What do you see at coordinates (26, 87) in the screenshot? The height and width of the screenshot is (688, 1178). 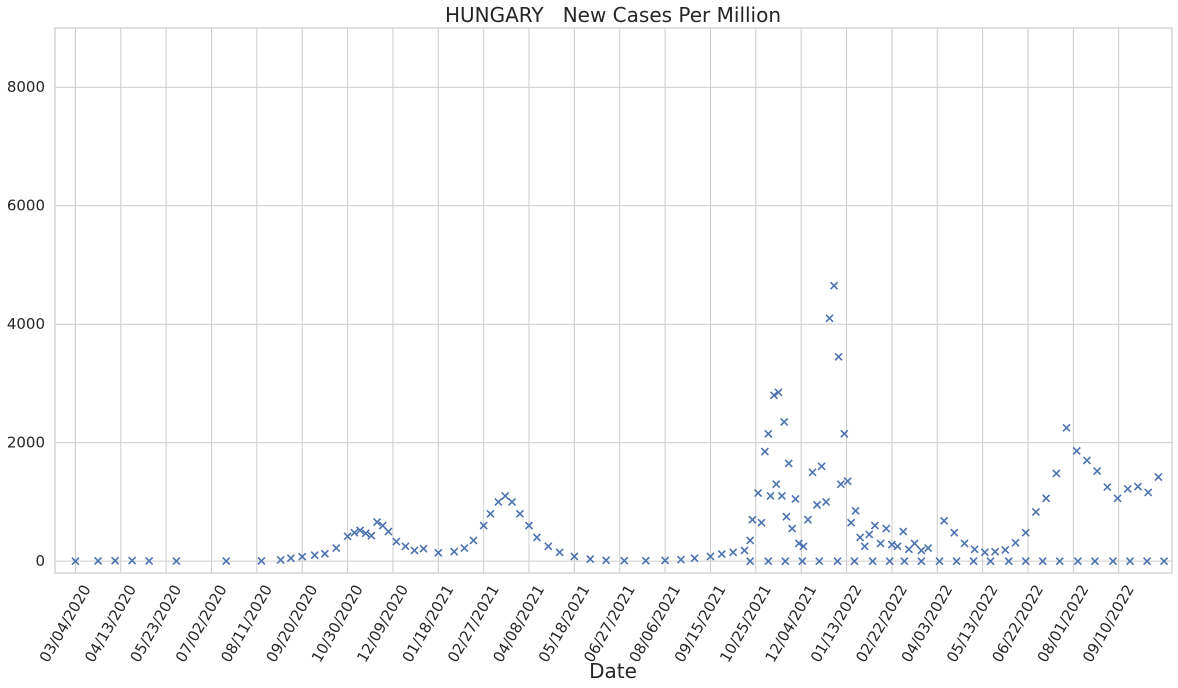 I see `y-tick-label: 8000` at bounding box center [26, 87].